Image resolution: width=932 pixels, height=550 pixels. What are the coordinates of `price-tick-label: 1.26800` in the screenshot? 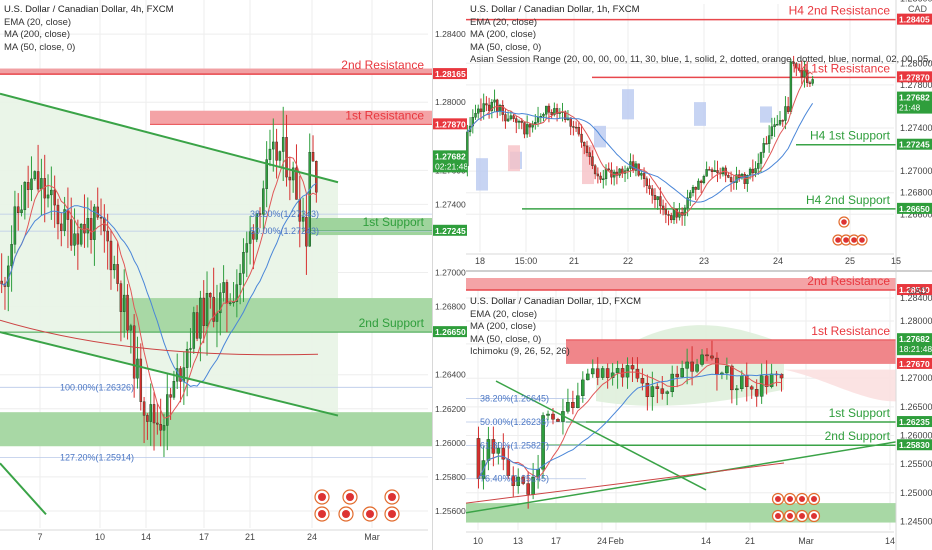 It's located at (450, 307).